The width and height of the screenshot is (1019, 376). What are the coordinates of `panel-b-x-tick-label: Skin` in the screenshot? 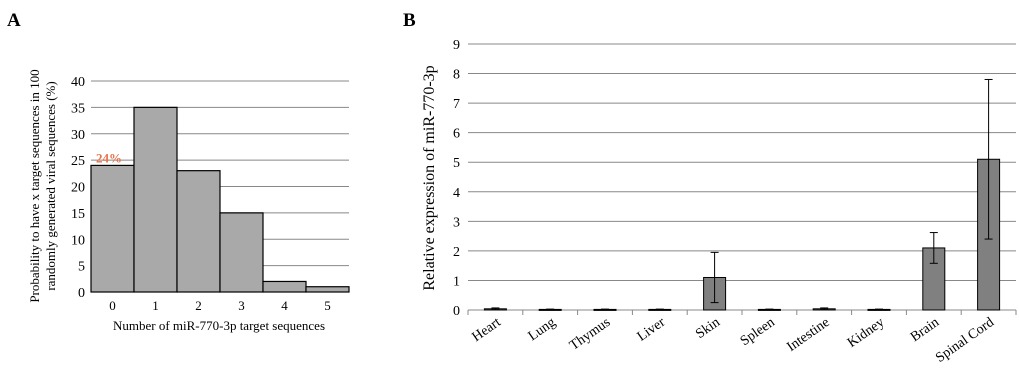 It's located at (708, 328).